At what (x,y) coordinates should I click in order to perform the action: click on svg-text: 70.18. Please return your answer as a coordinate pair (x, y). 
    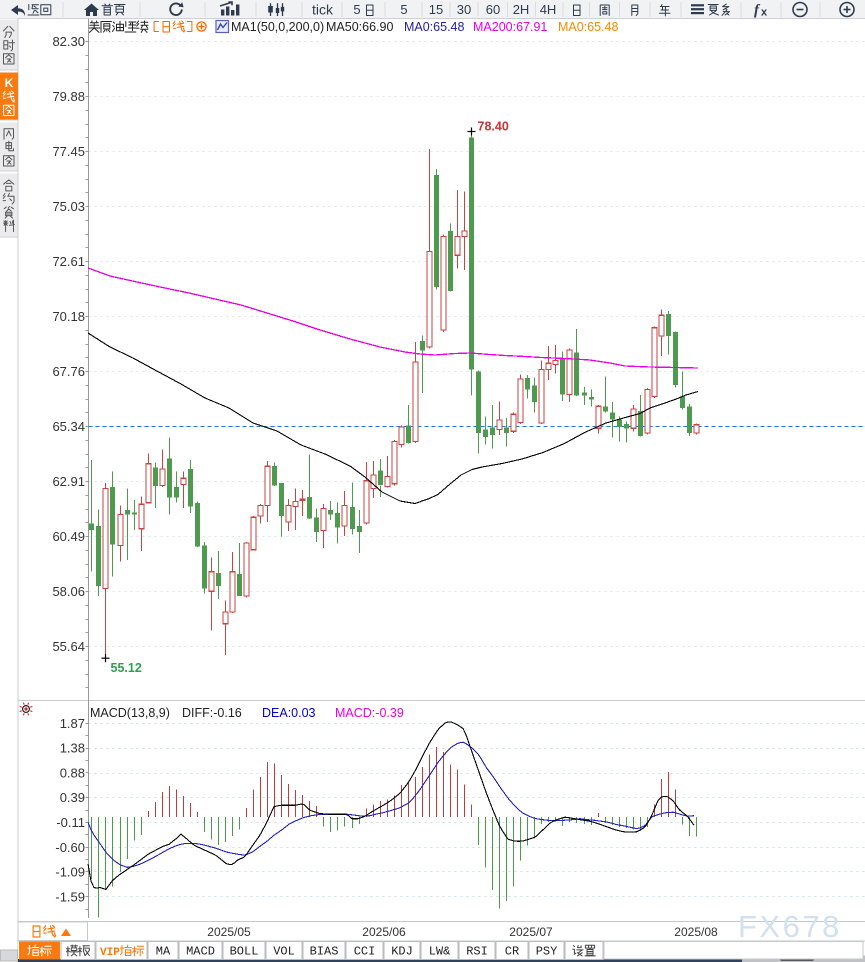
    Looking at the image, I should click on (68, 316).